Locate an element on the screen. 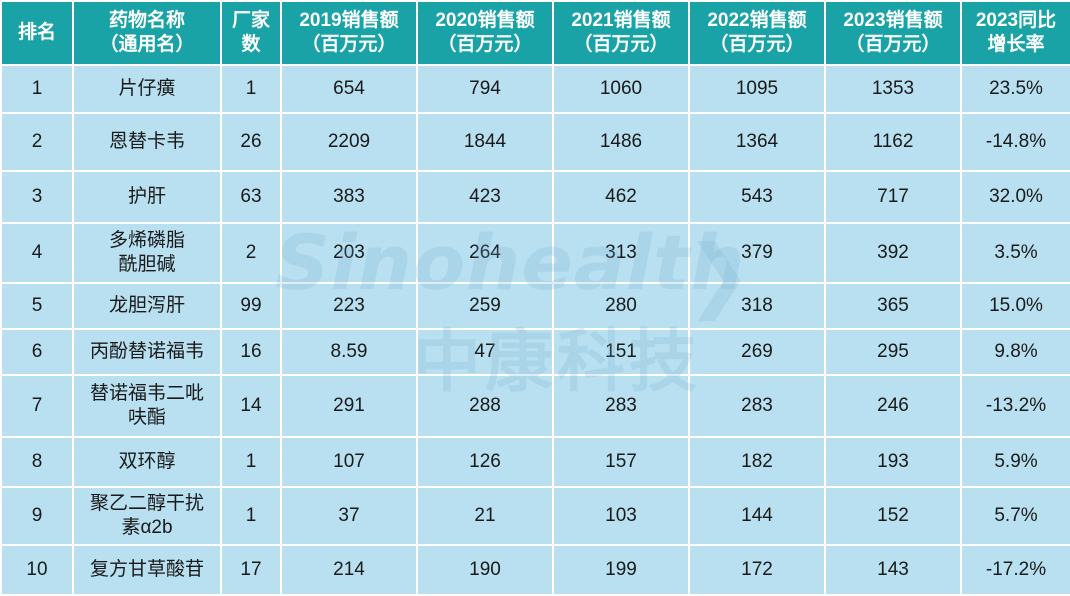 The width and height of the screenshot is (1070, 596). drug-name-line: 双环醇 is located at coordinates (147, 461).